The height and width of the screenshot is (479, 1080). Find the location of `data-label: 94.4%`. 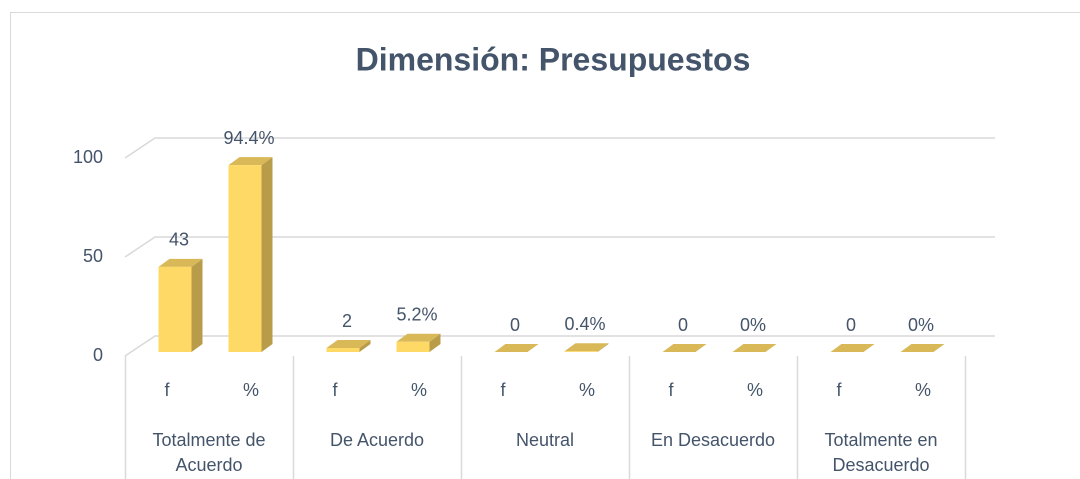

data-label: 94.4% is located at coordinates (248, 138).